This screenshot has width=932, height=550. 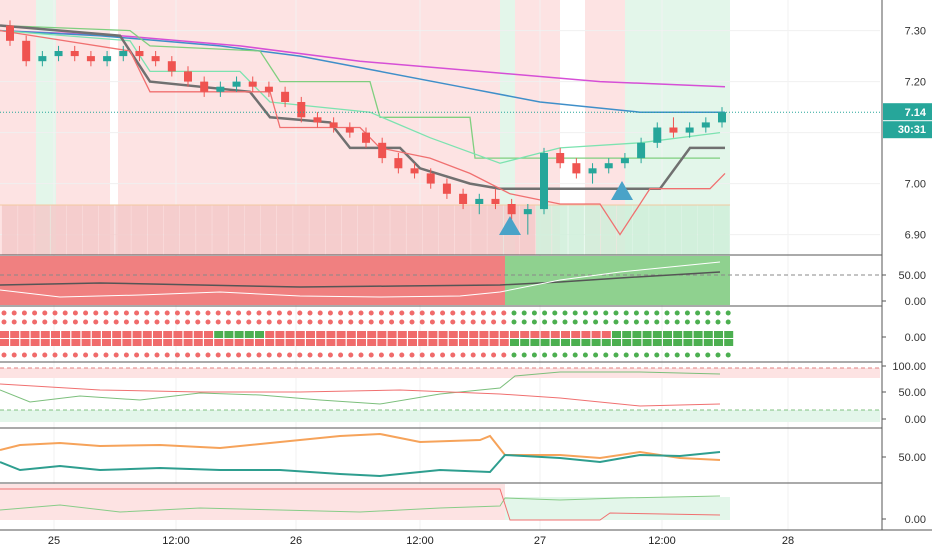 I want to click on bg-zone, so click(x=114, y=127).